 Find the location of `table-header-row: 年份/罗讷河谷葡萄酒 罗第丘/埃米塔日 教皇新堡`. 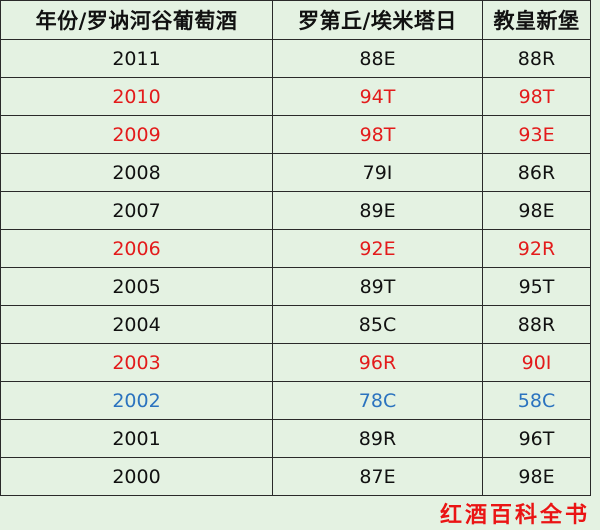

table-header-row: 年份/罗讷河谷葡萄酒 罗第丘/埃米塔日 教皇新堡 is located at coordinates (295, 20).